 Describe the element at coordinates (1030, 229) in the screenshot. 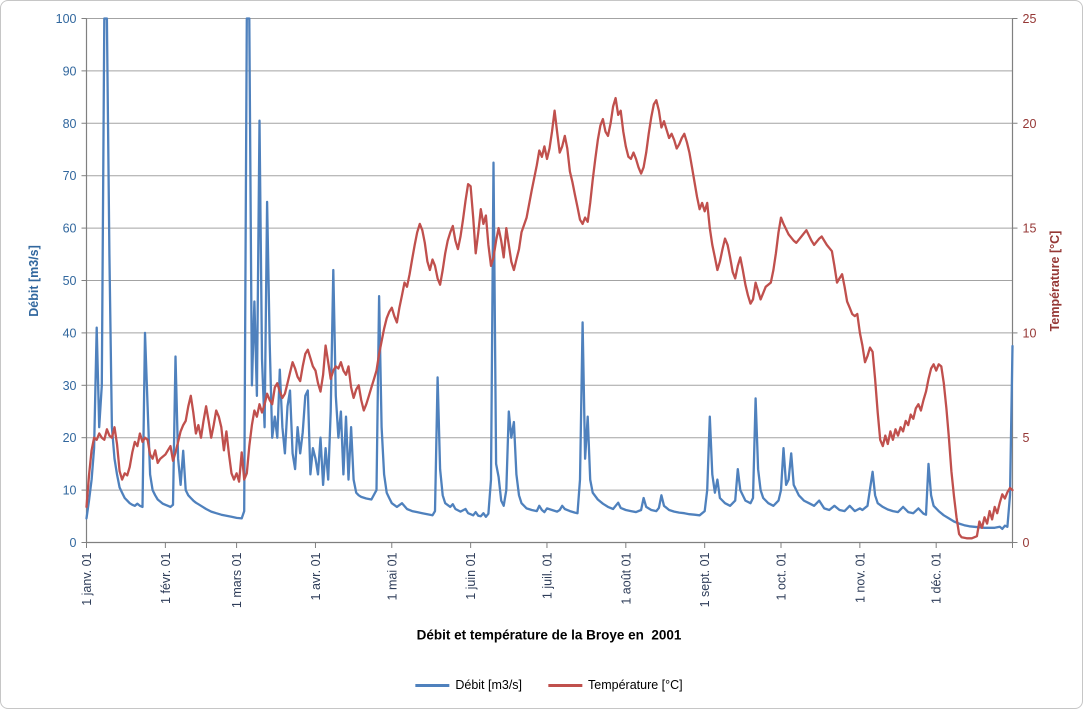

I see `y-right-tick-label: 15` at that location.